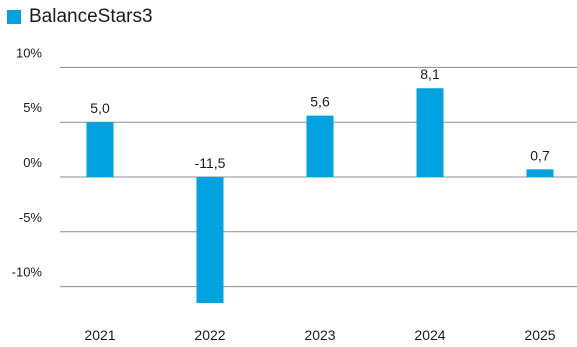  Describe the element at coordinates (32, 107) in the screenshot. I see `y-tick-label: 5%` at that location.